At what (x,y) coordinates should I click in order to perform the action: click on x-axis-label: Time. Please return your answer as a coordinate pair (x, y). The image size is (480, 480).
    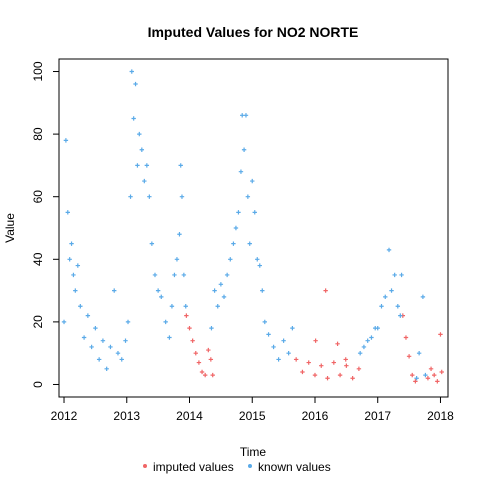
    Looking at the image, I should click on (253, 452).